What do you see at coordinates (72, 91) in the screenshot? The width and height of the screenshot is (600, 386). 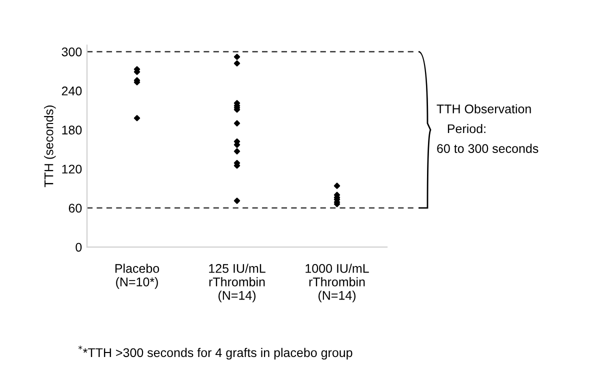 I see `y-tick-label: 240` at bounding box center [72, 91].